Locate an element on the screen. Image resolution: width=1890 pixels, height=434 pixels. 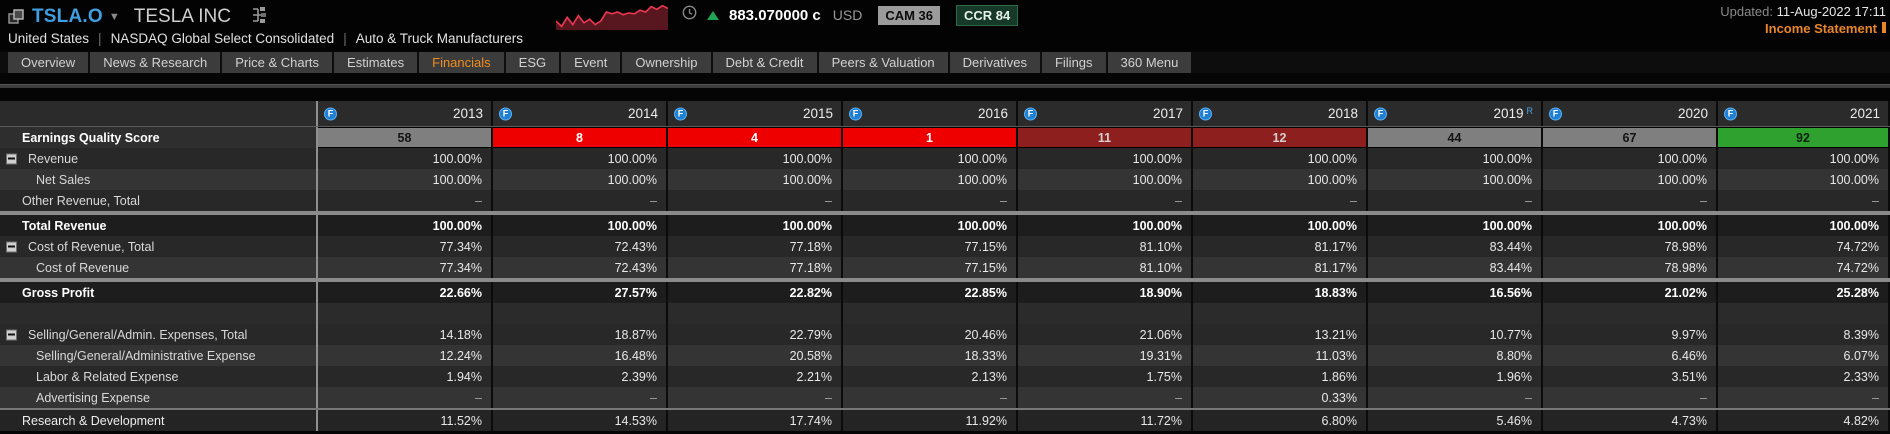
tab-estimates: Estimates is located at coordinates (376, 62).